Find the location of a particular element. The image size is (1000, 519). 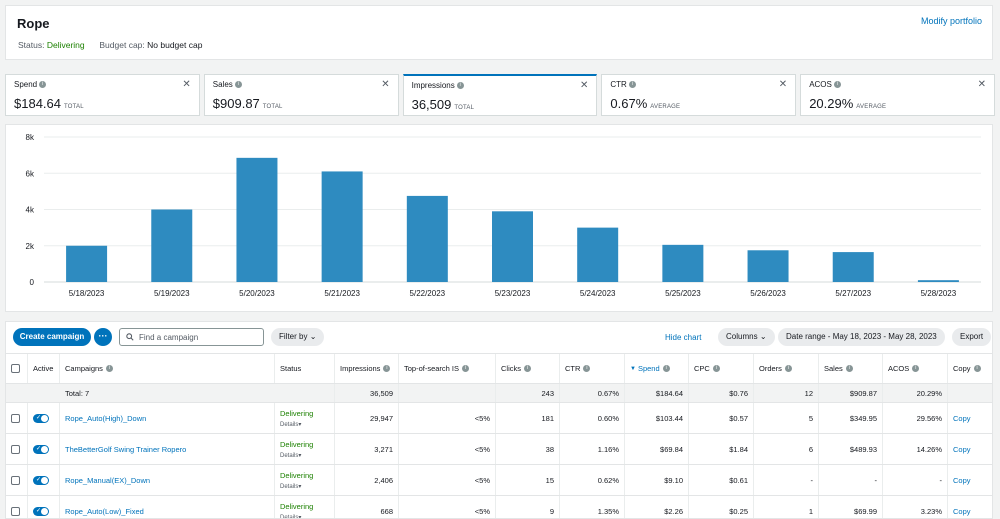

col-active: Active is located at coordinates (44, 368).